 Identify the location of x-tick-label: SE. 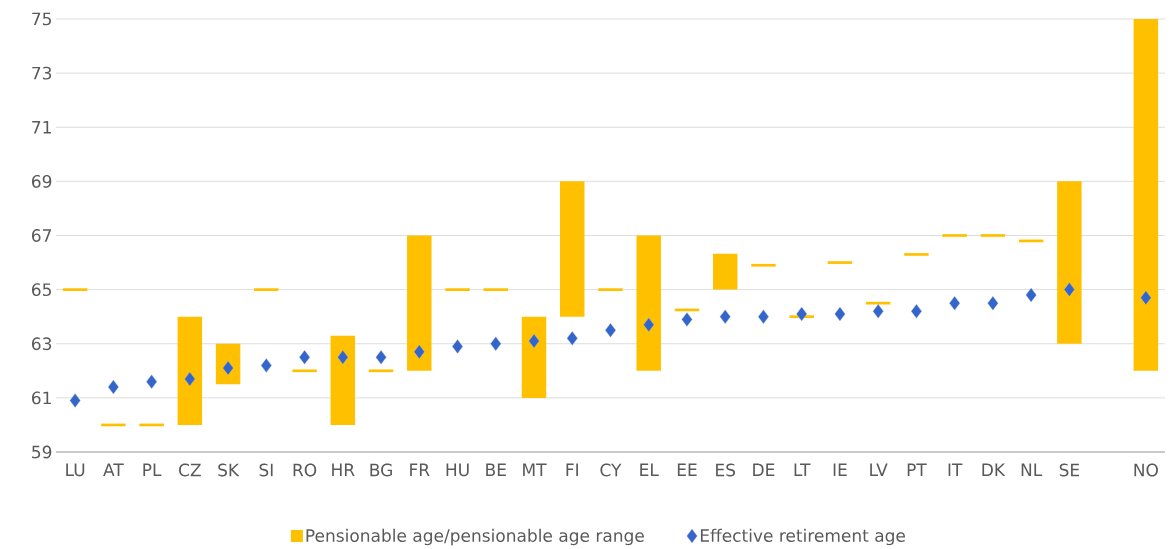
(1069, 470).